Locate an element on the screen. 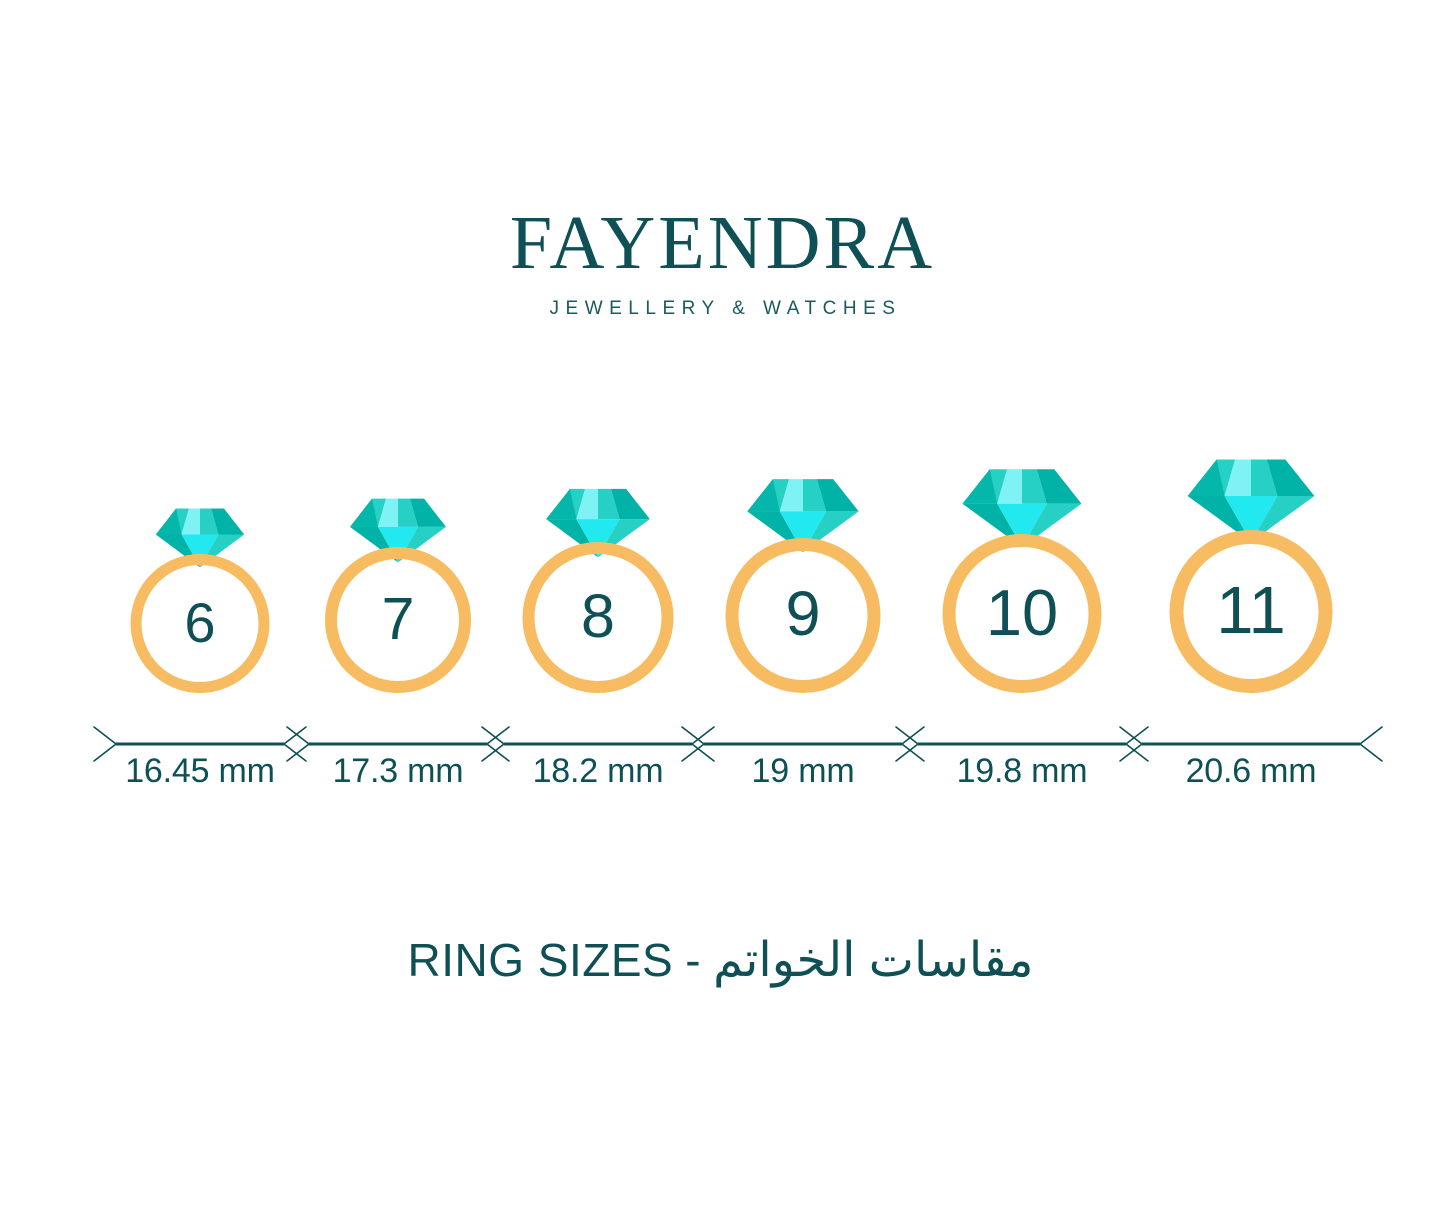 This screenshot has height=1205, width=1445. ring-band: 6 is located at coordinates (200, 623).